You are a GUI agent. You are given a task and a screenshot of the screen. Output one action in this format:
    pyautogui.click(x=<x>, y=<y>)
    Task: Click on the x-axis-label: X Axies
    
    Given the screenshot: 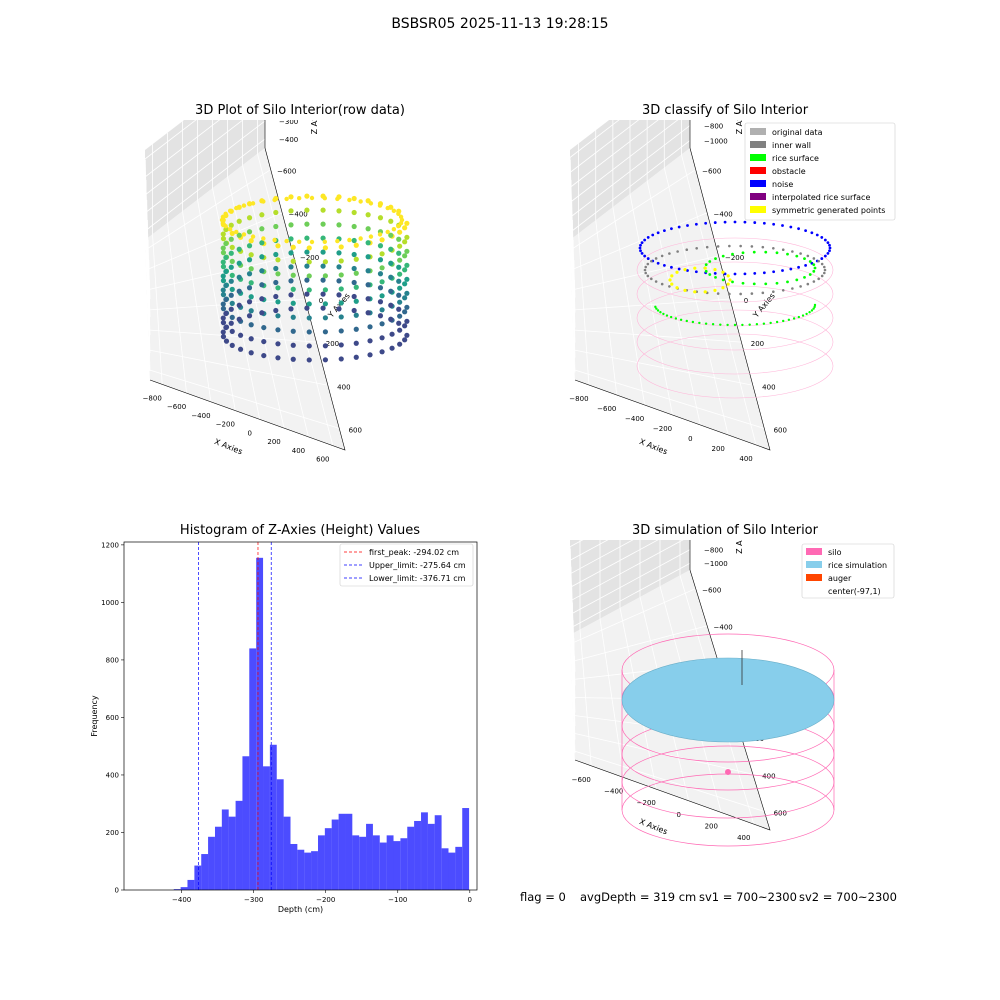 What is the action you would take?
    pyautogui.click(x=228, y=446)
    